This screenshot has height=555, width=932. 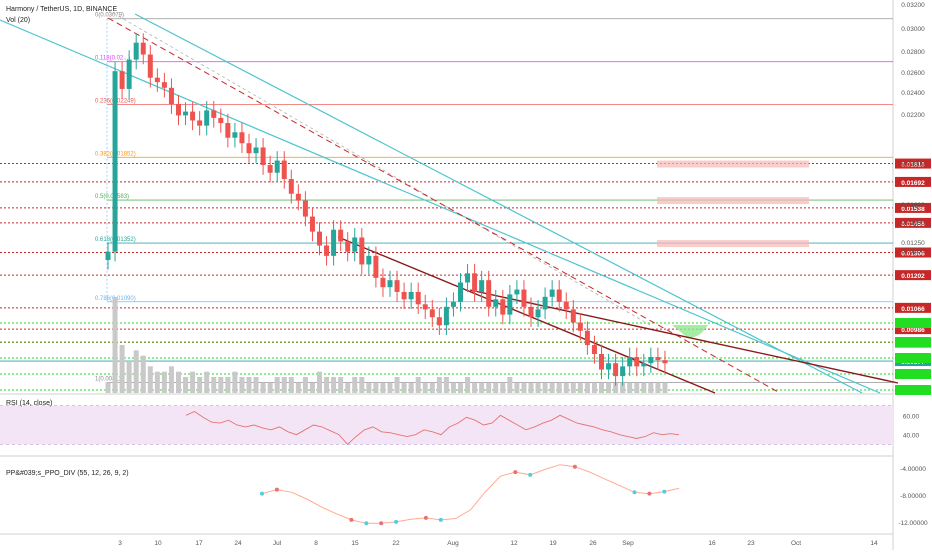 What do you see at coordinates (238, 543) in the screenshot?
I see `time-tick-label: 24` at bounding box center [238, 543].